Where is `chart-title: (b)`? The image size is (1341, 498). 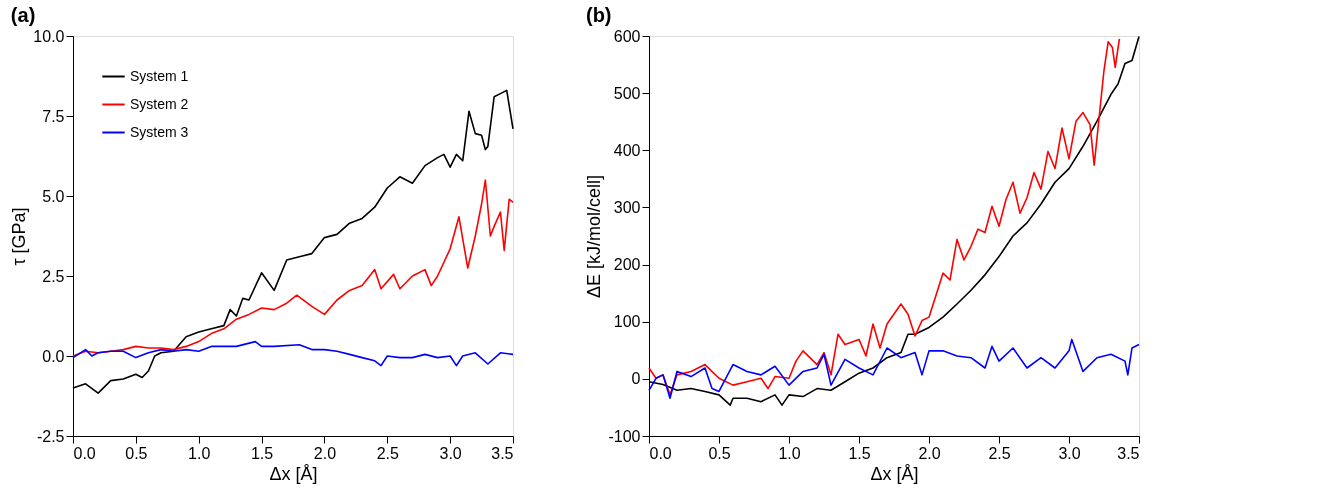 chart-title: (b) is located at coordinates (598, 15).